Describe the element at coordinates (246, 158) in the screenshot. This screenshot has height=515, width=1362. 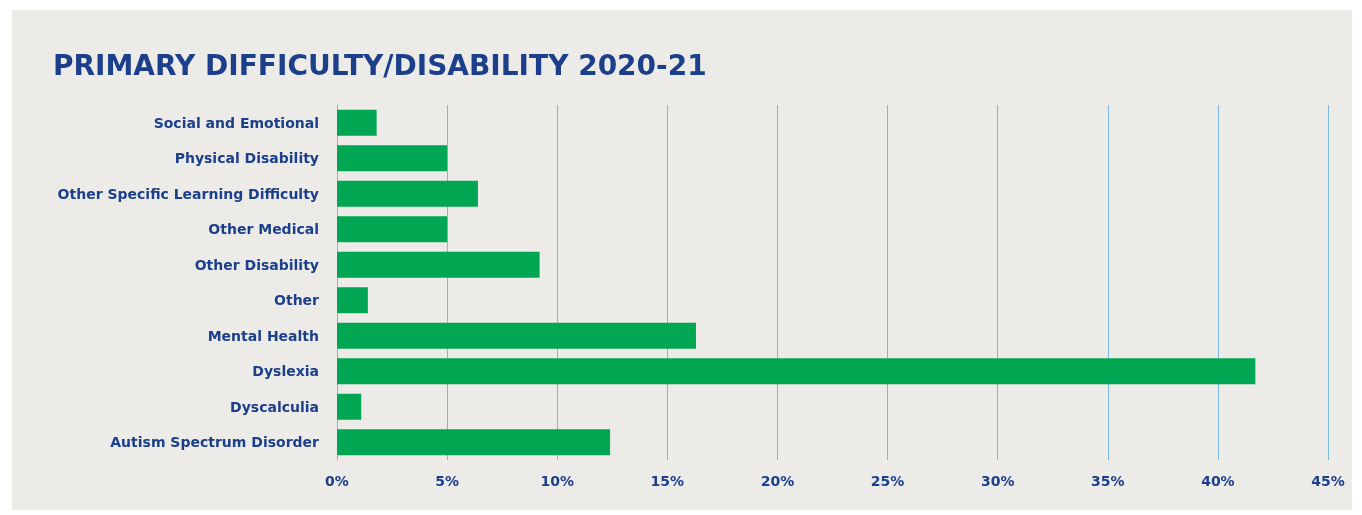
I see `y-tick-label: Physical Disability` at that location.